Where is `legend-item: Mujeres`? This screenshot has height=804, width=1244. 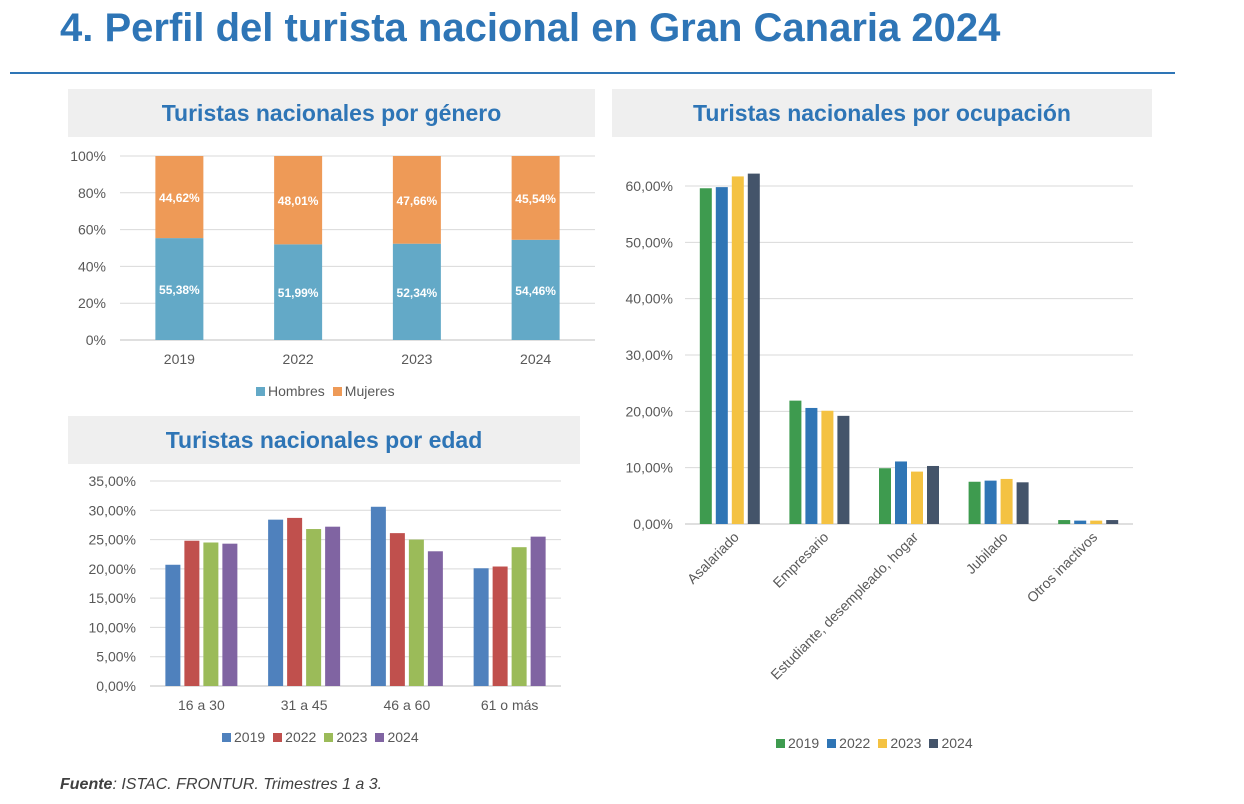 legend-item: Mujeres is located at coordinates (363, 391).